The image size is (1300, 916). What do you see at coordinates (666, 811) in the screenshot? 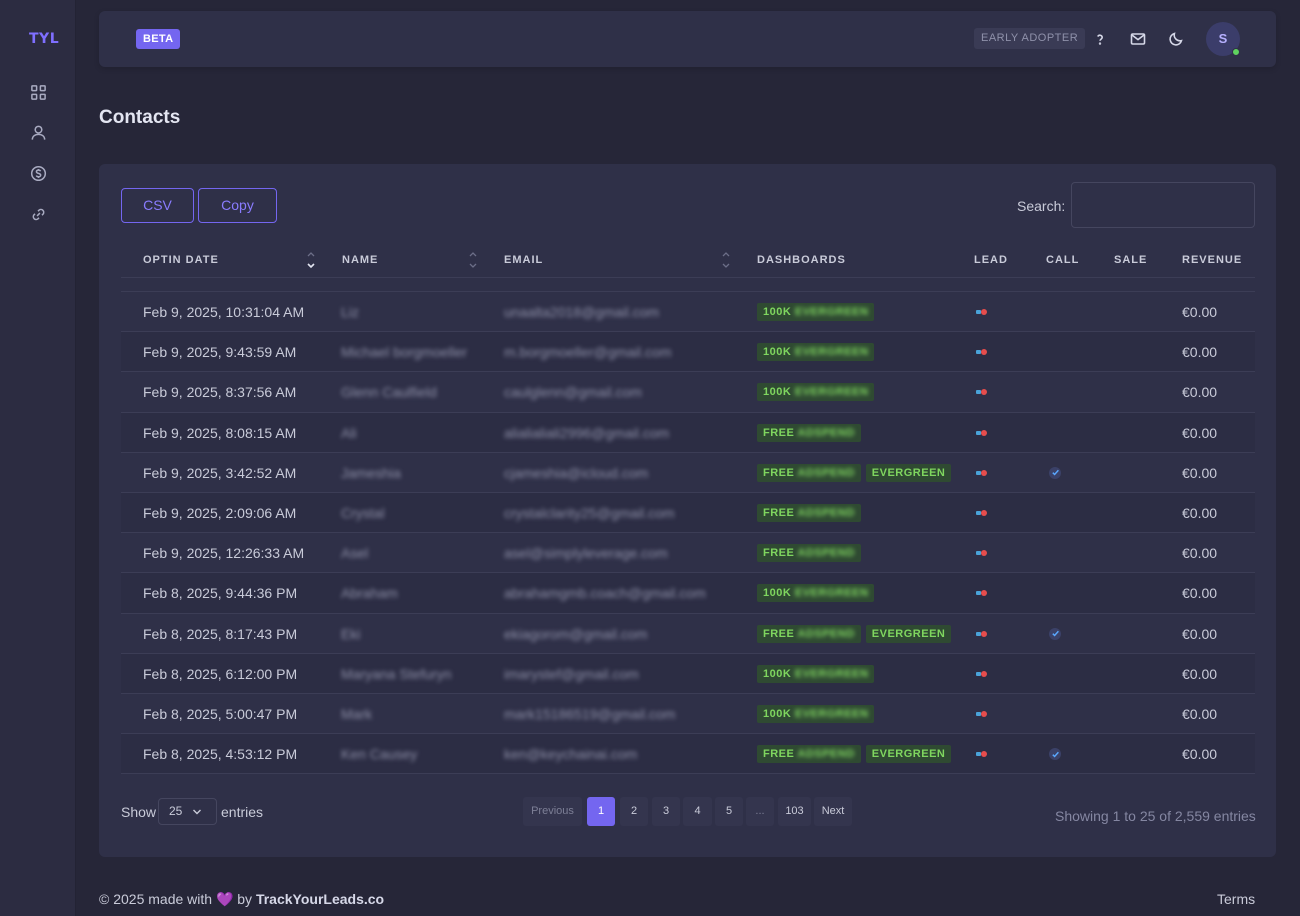
I see `page-button-3: 3` at bounding box center [666, 811].